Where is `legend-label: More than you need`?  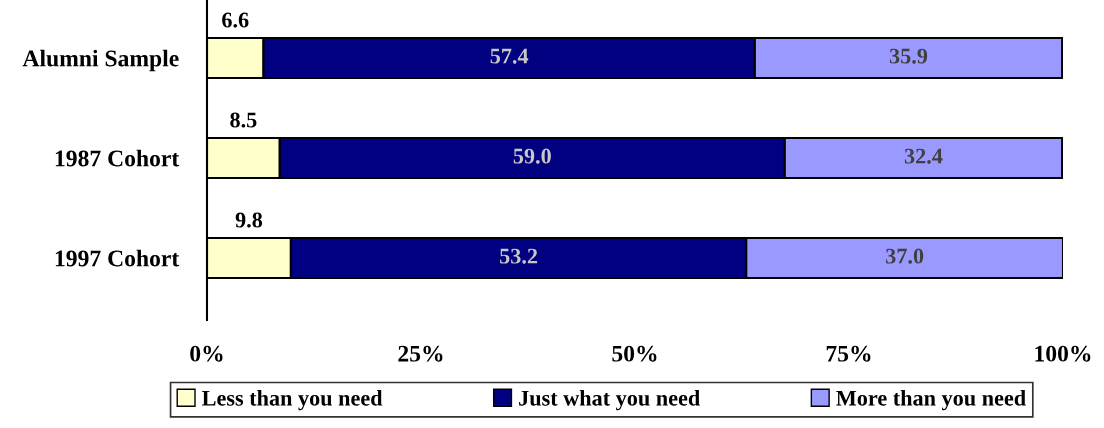
legend-label: More than you need is located at coordinates (931, 400).